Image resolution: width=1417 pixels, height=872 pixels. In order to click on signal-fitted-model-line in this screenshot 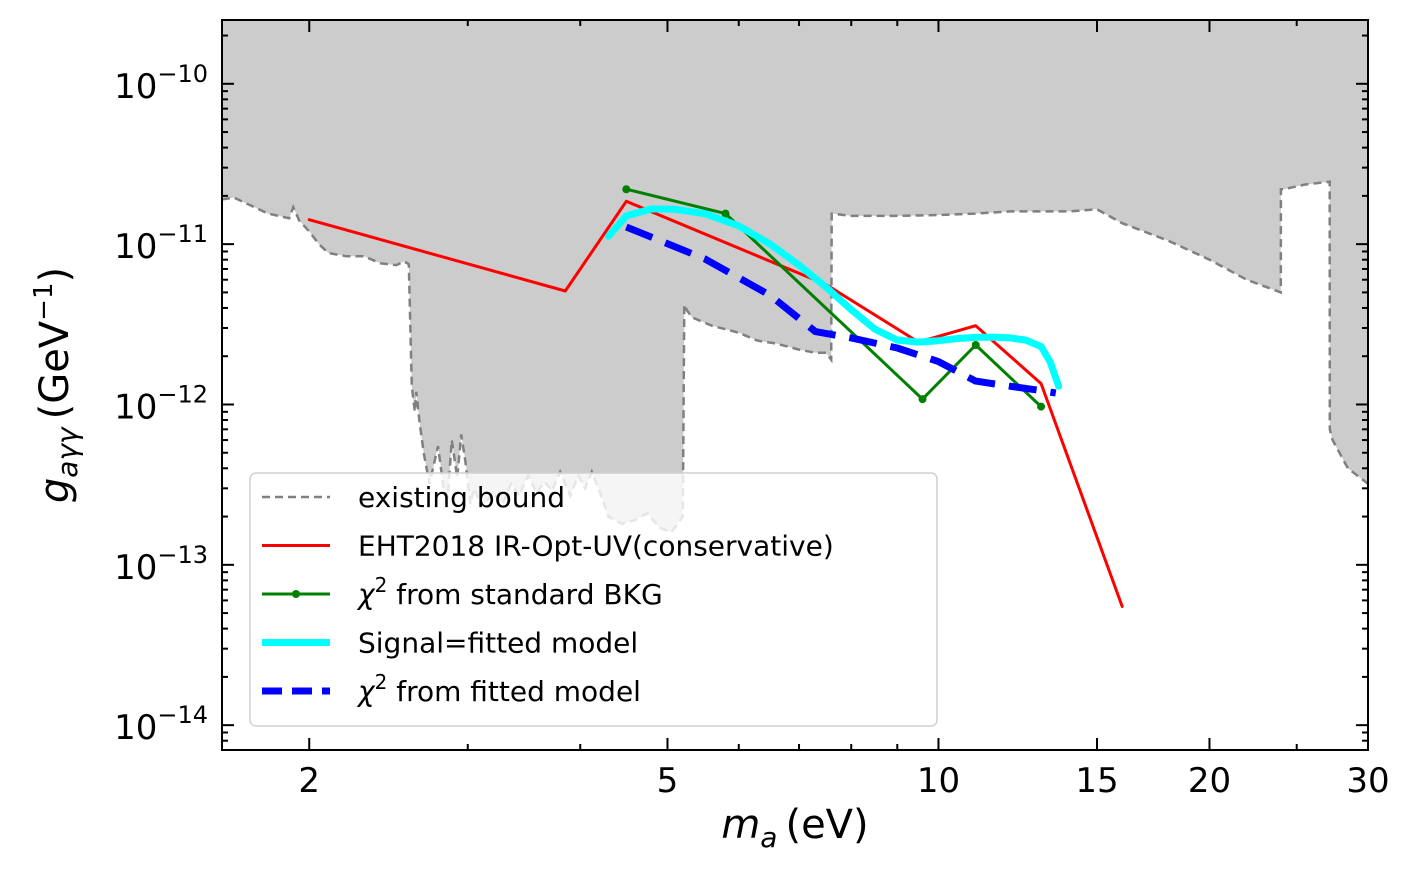, I will do `click(834, 297)`.